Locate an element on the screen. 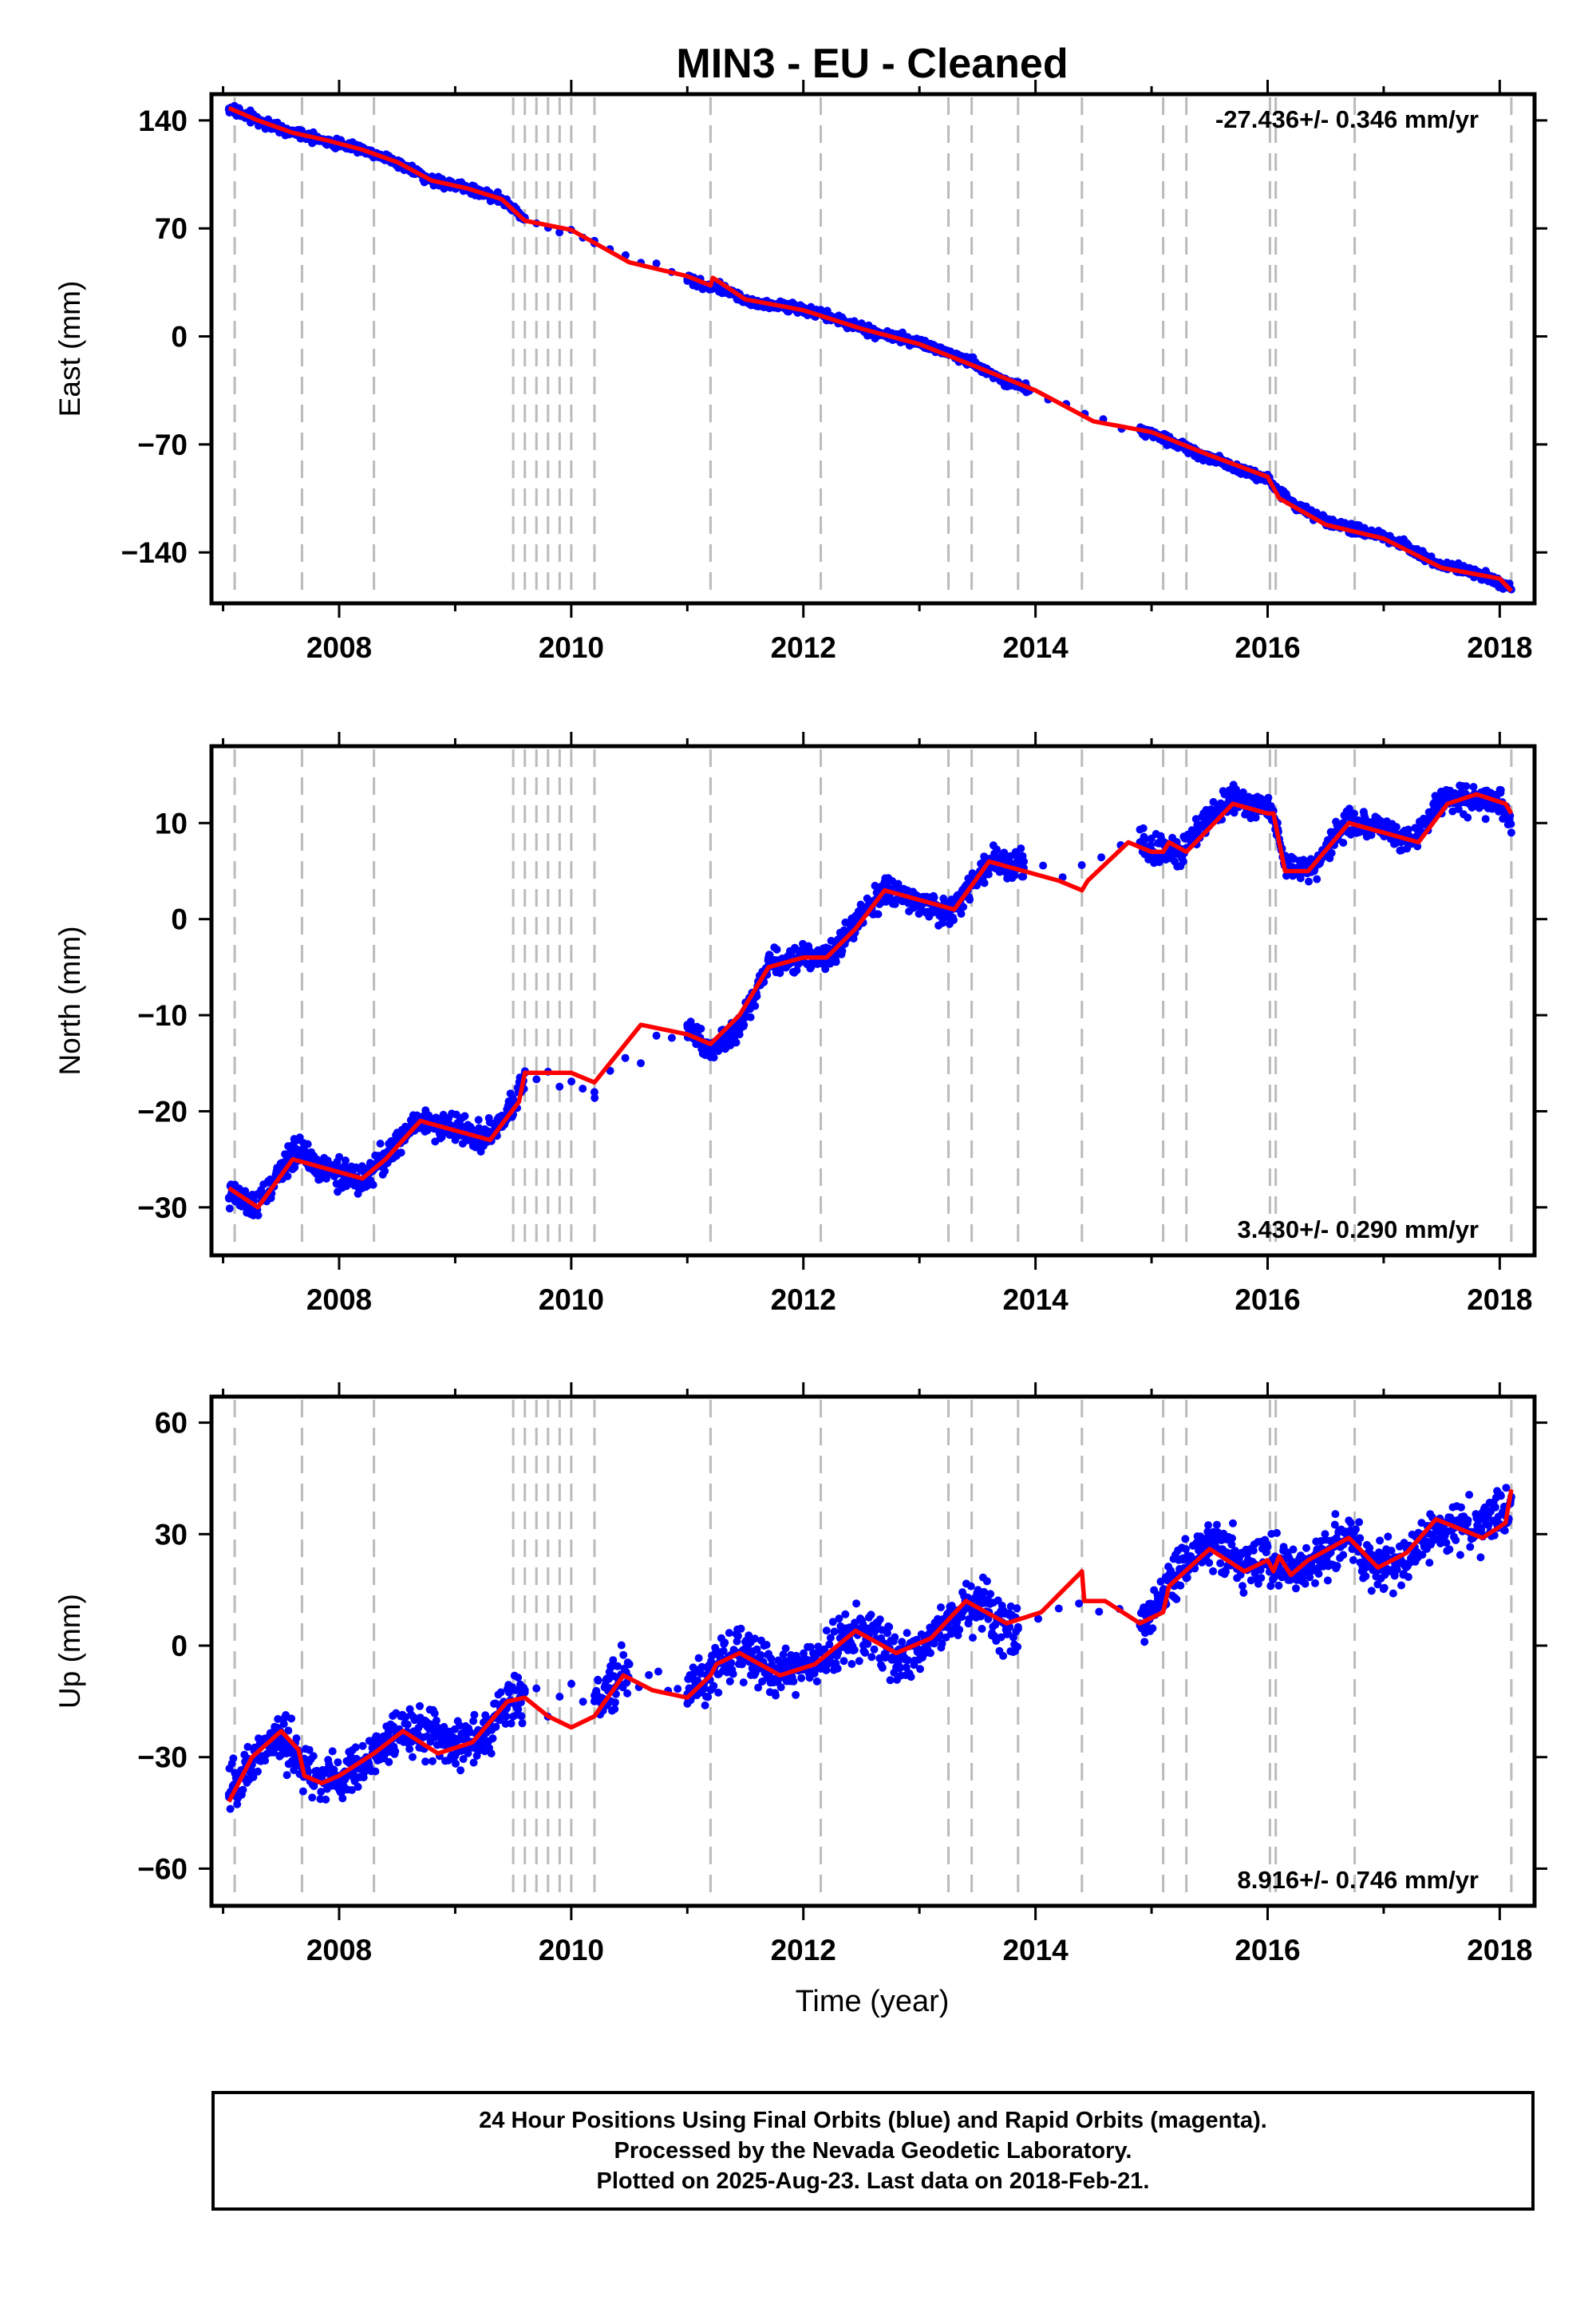  rate-annotation: -27.436+/- 0.346 mm/yr is located at coordinates (1347, 119).